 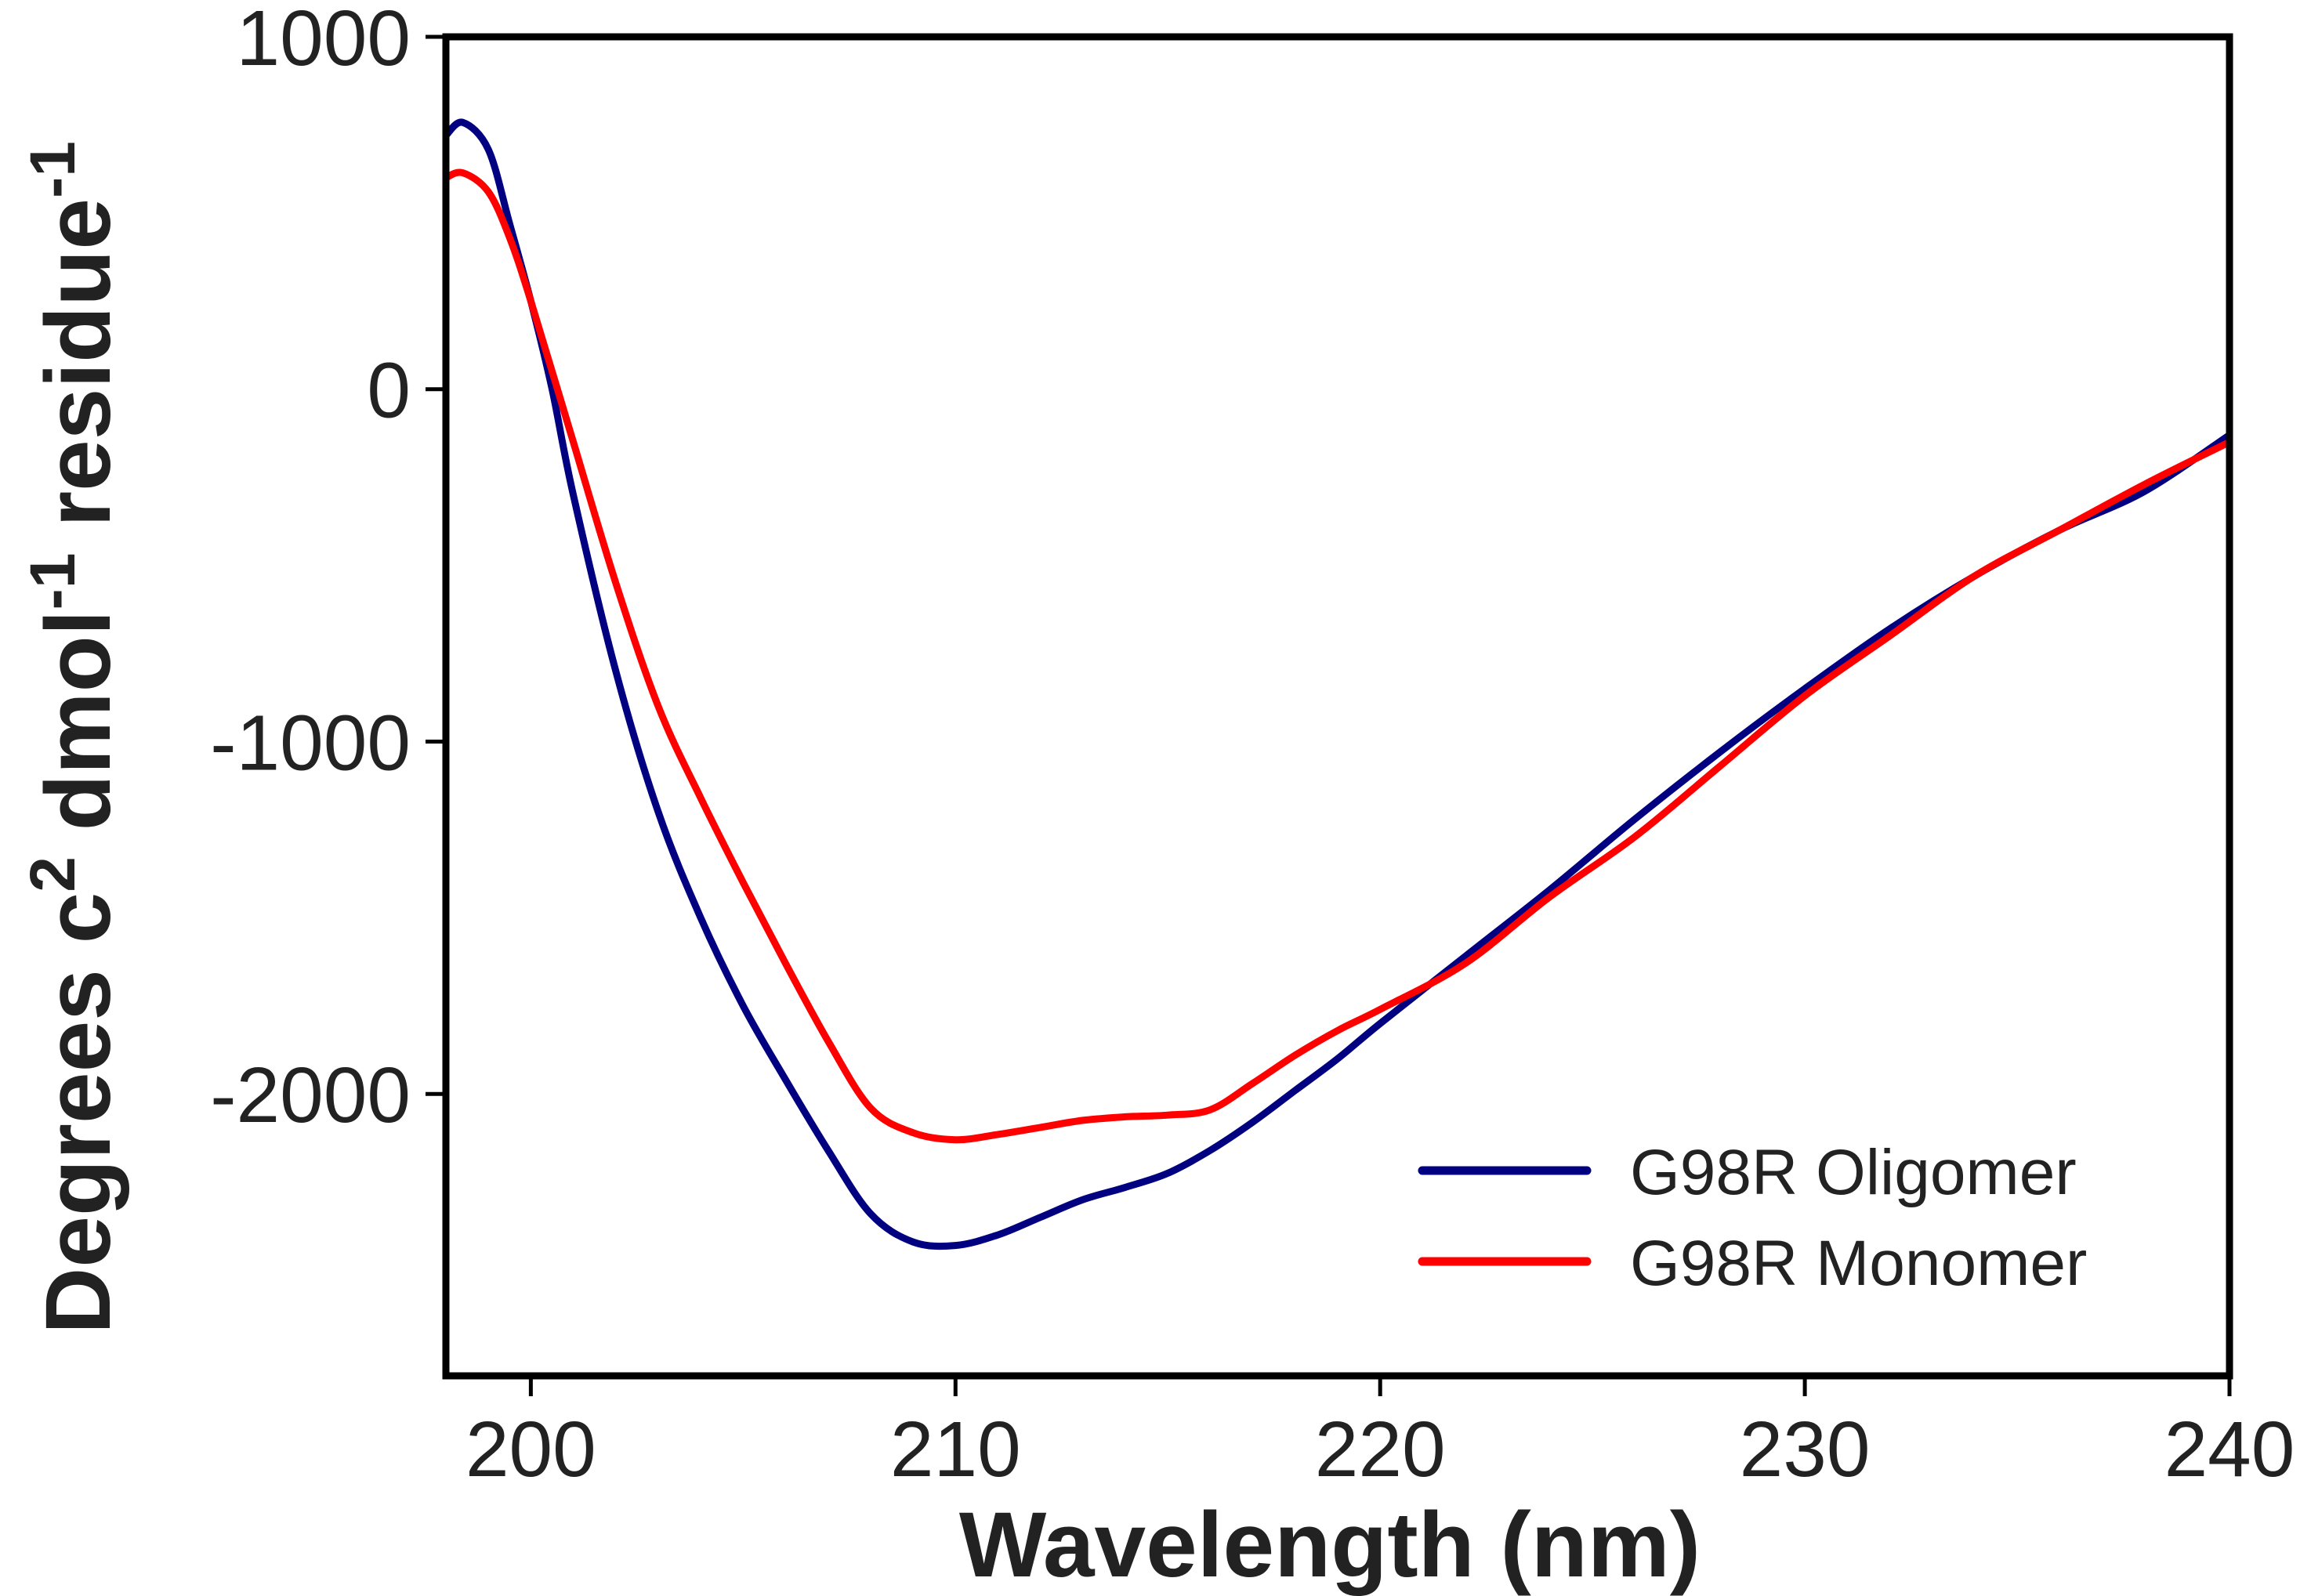 What do you see at coordinates (324, 41) in the screenshot?
I see `y-tick-label: 1000` at bounding box center [324, 41].